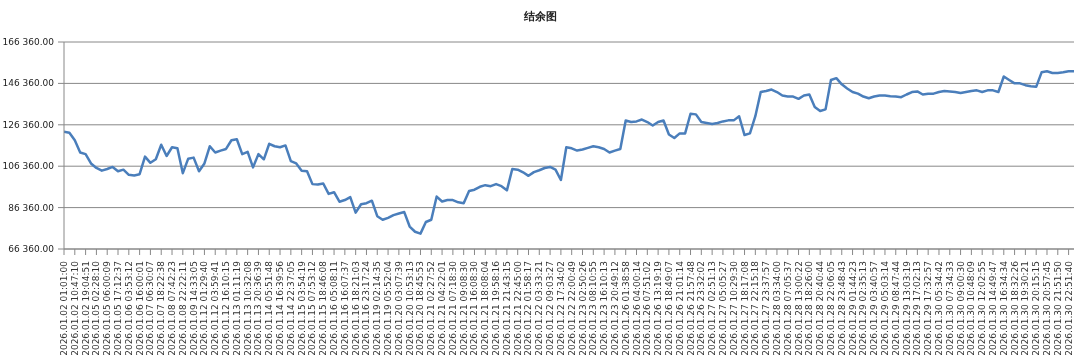 This screenshot has width=1080, height=361. I want to click on x-tick-label: 2026.01.30 07:34:33, so click(949, 308).